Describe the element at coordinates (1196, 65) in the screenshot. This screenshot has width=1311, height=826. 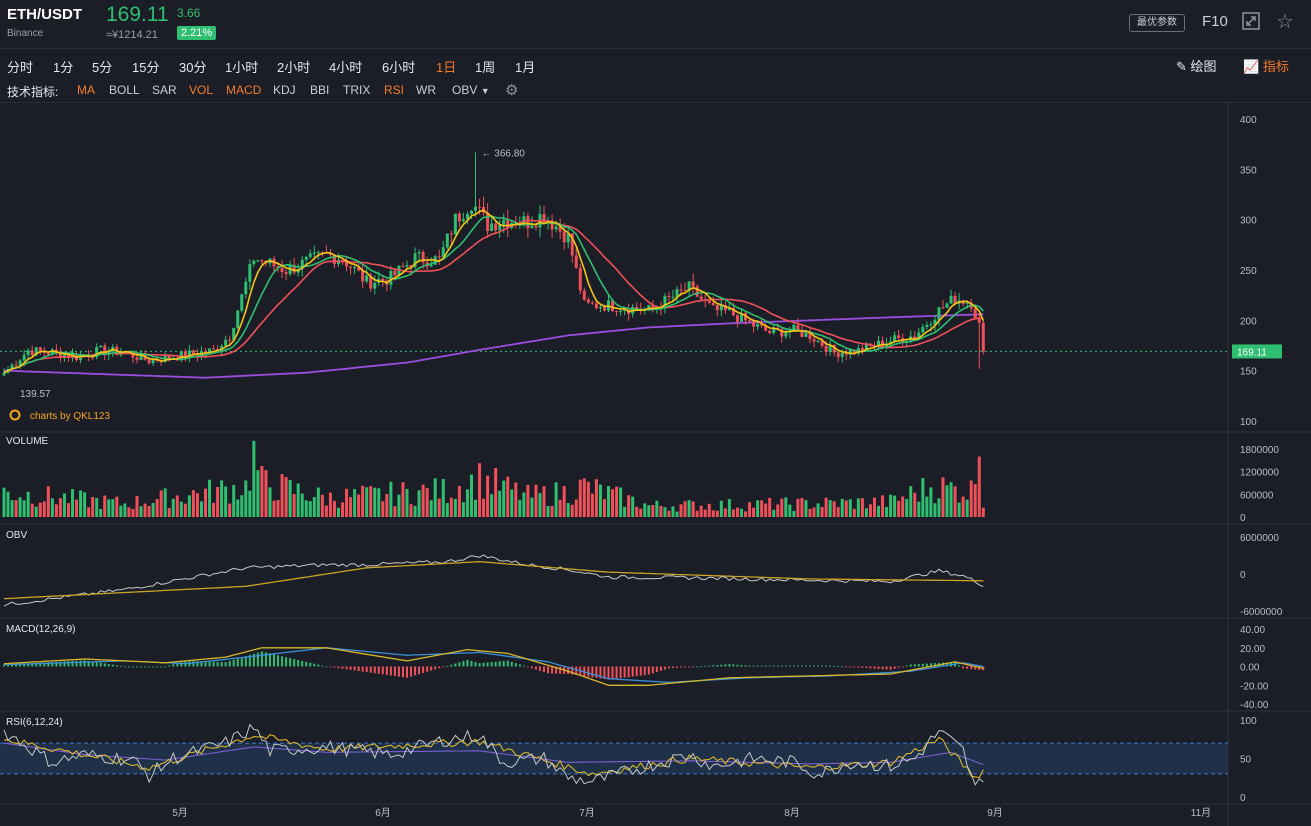
I see `draw-button: ✎ 绘图` at that location.